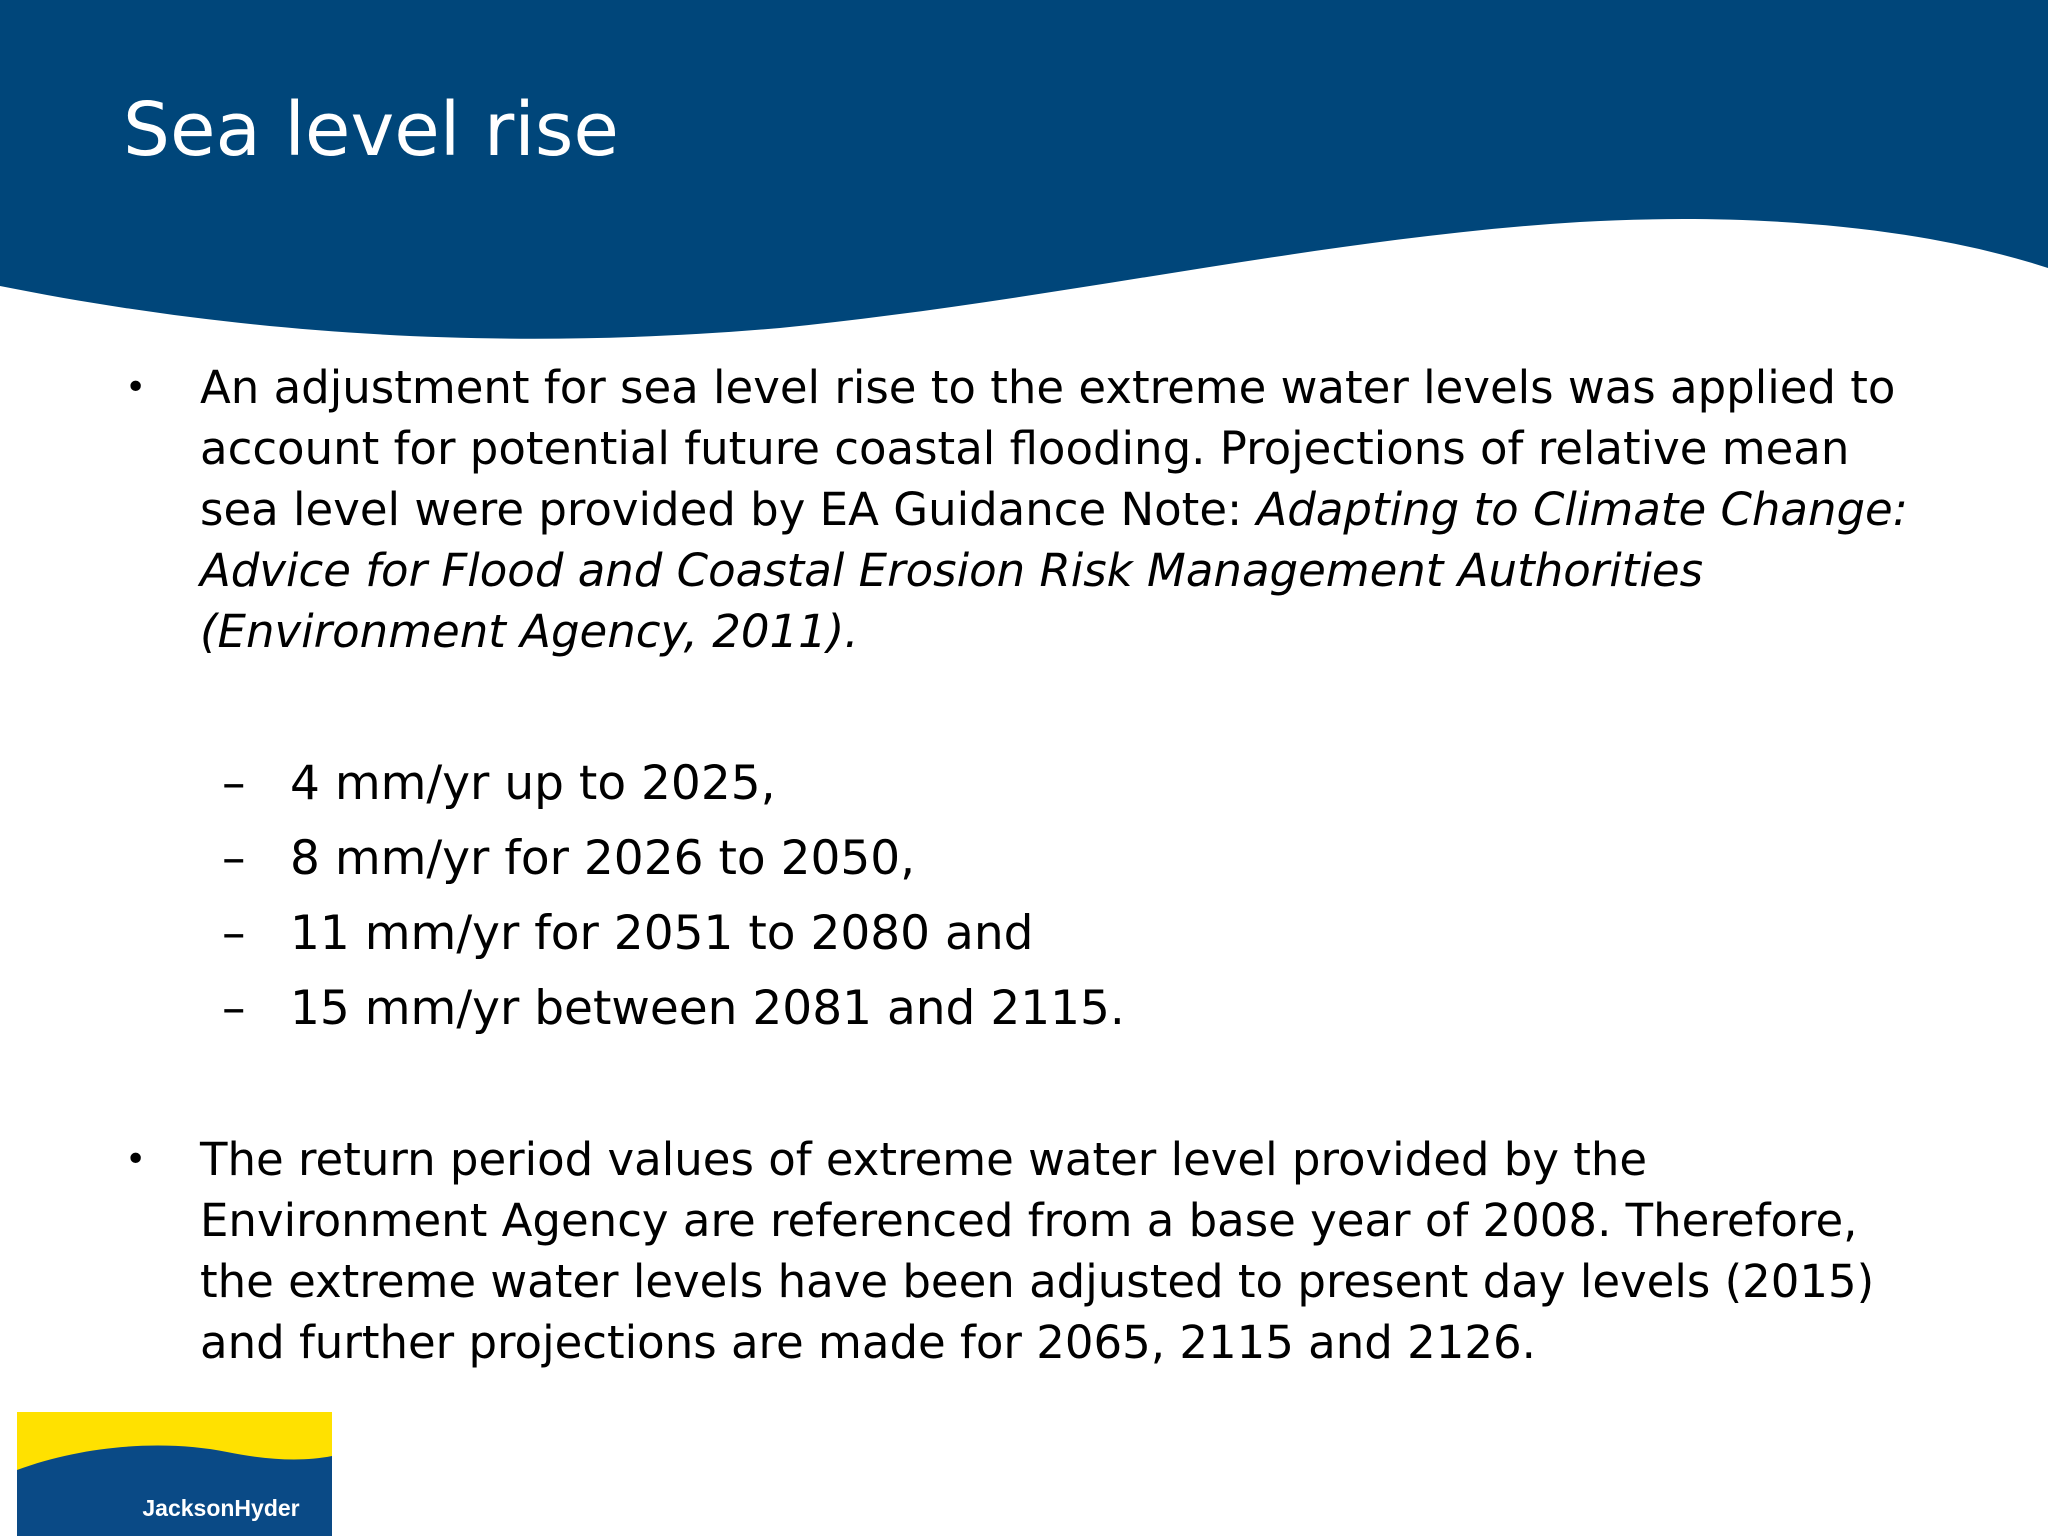 Image resolution: width=2048 pixels, height=1536 pixels. Describe the element at coordinates (662, 933) in the screenshot. I see `rate-text: 11 mm/yr for 2051 to 2080 and` at that location.